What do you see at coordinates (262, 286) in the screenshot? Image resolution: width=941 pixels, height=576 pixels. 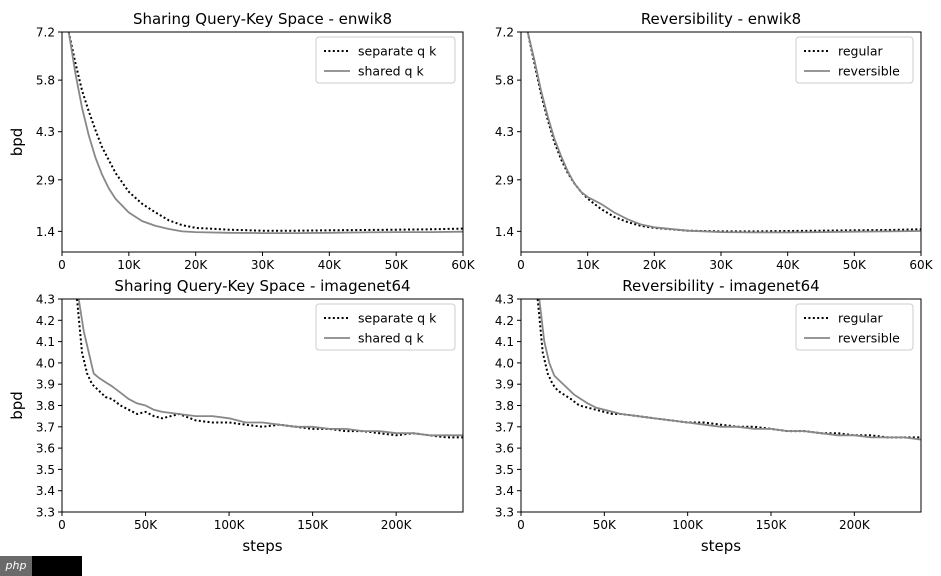 I see `chart-title: Sharing Query-Key Space - imagenet64` at bounding box center [262, 286].